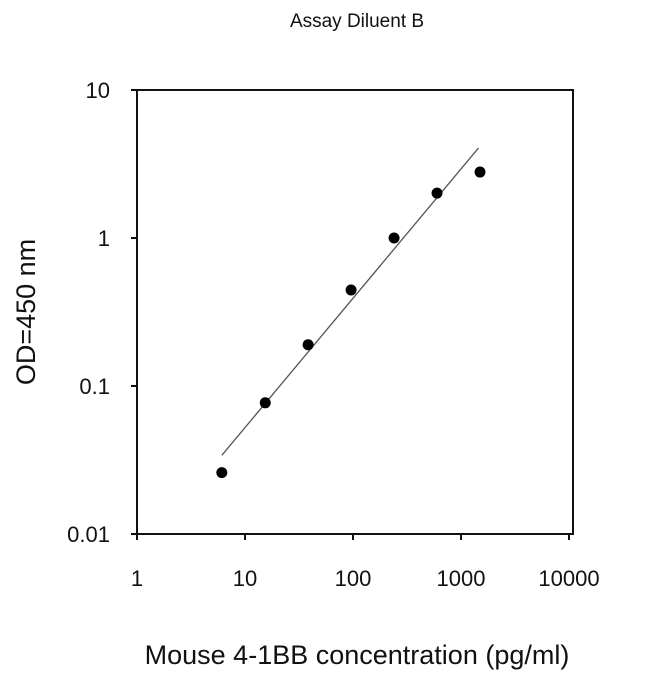 The width and height of the screenshot is (650, 674). What do you see at coordinates (94, 386) in the screenshot?
I see `y-tick-label: 0.1` at bounding box center [94, 386].